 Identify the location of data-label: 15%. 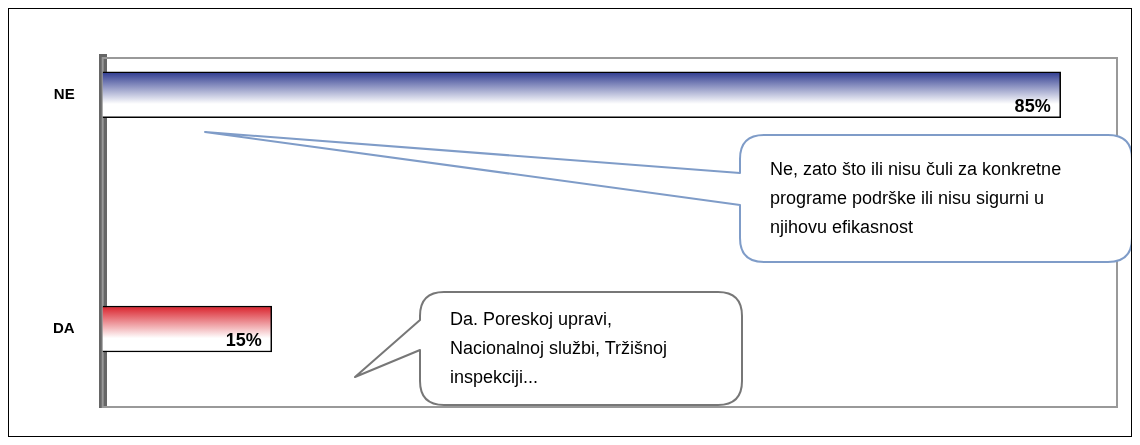
(243, 339).